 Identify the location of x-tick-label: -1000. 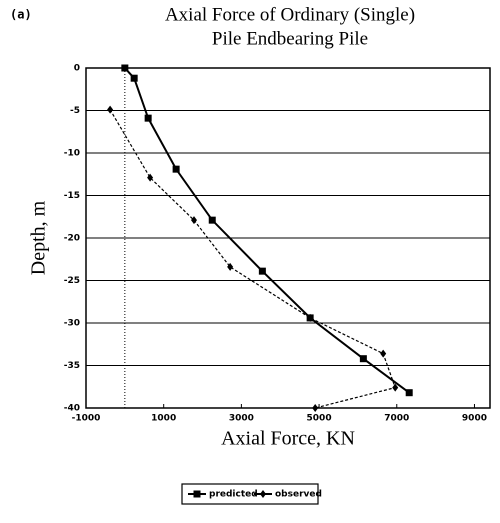
(86, 419).